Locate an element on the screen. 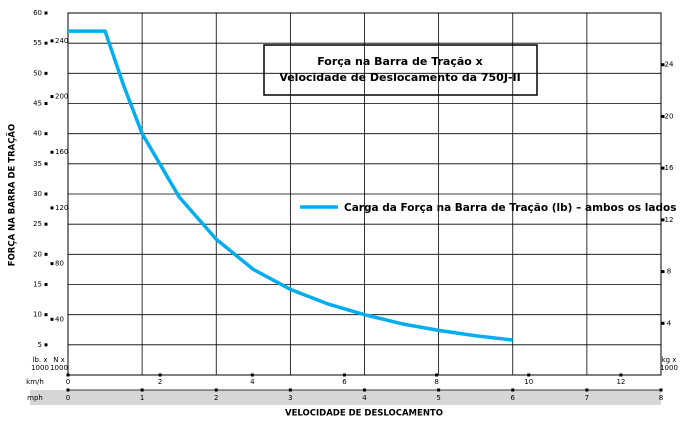  x-tick-label: 2 is located at coordinates (216, 398).